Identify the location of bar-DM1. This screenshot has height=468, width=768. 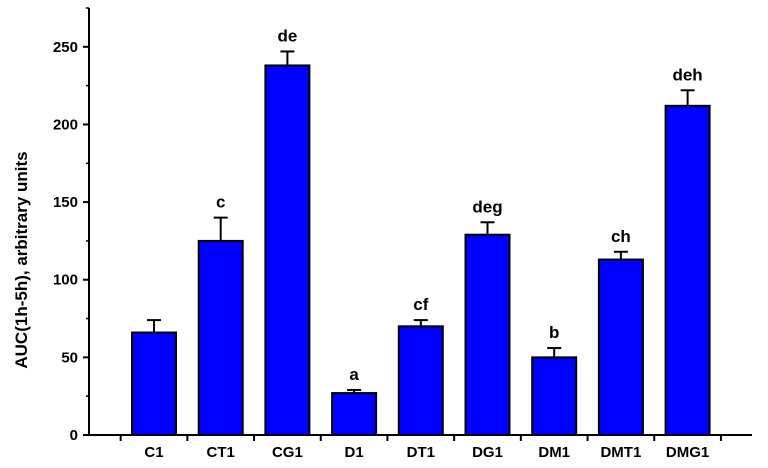
(554, 396).